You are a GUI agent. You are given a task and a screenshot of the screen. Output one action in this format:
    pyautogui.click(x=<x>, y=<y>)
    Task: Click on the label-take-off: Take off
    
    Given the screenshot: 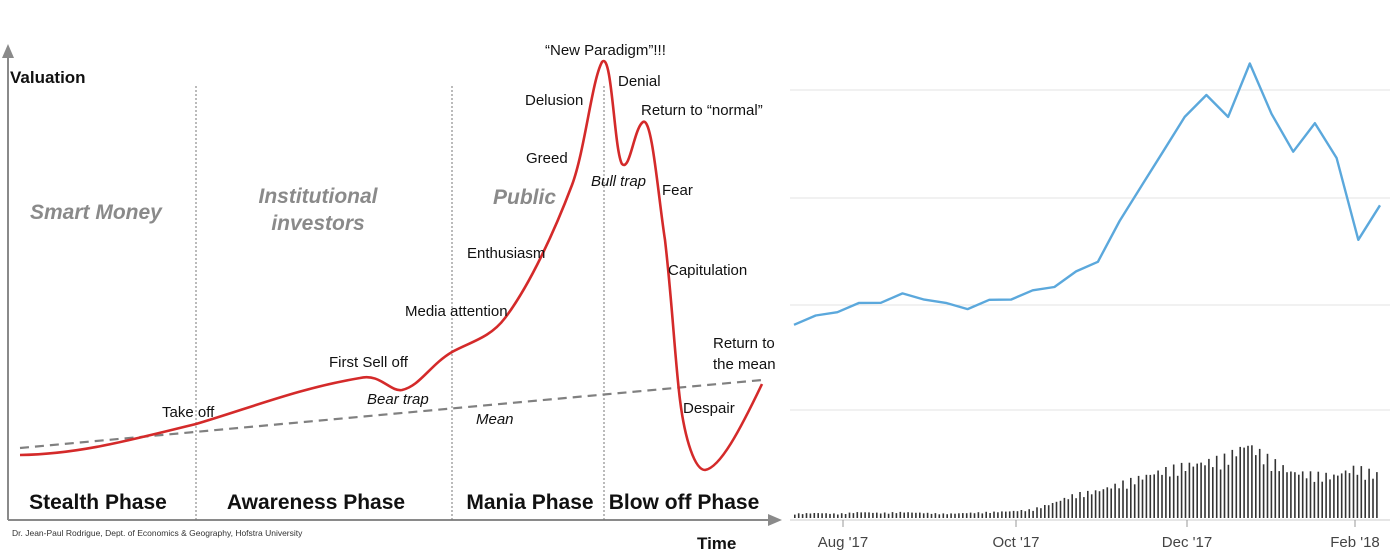 What is the action you would take?
    pyautogui.click(x=188, y=412)
    